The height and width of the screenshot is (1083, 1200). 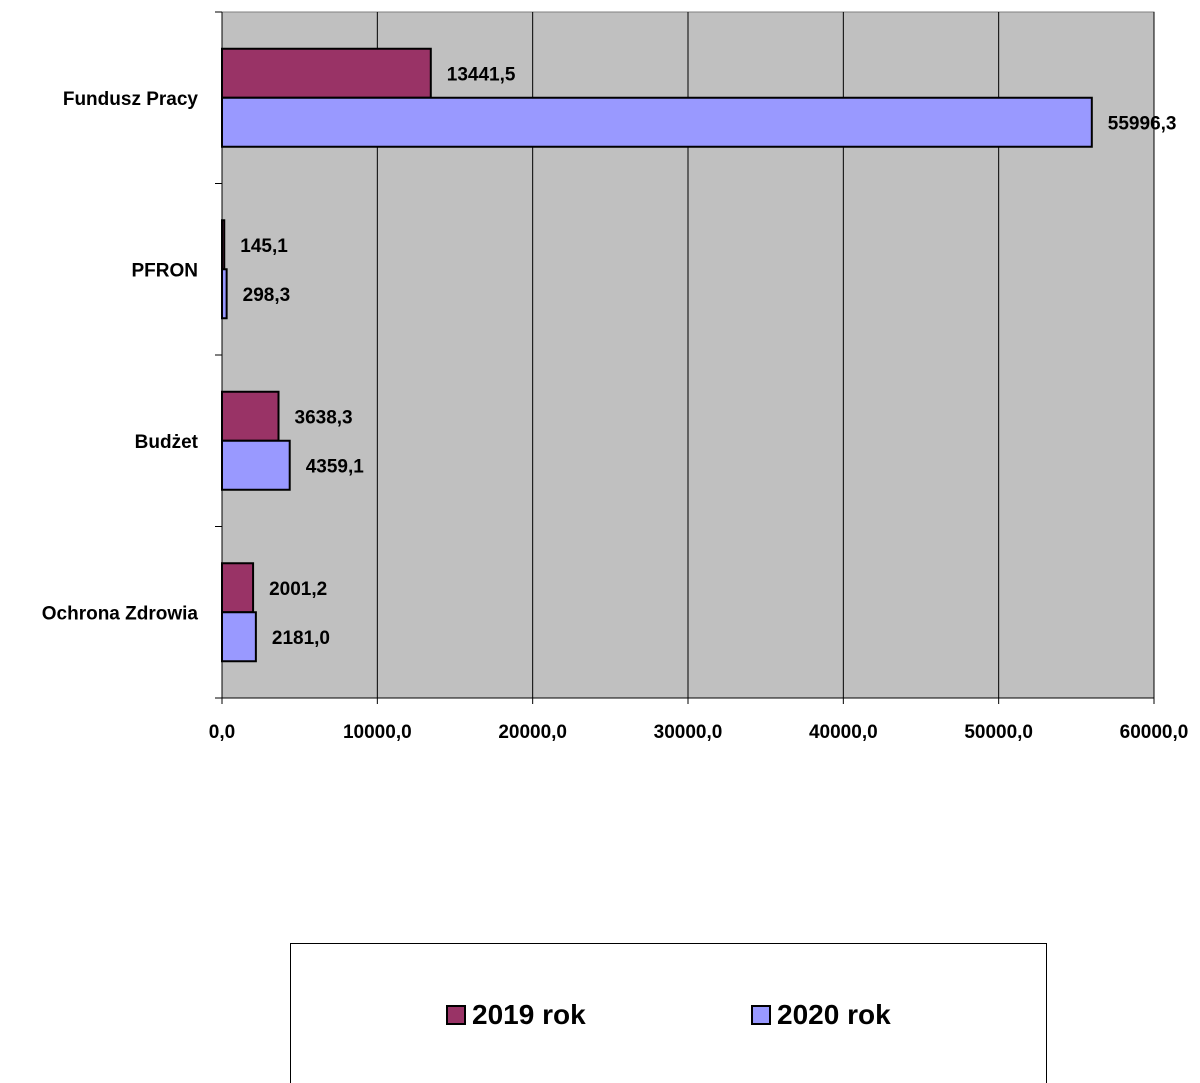 I want to click on data-label: 2181,0, so click(x=301, y=638).